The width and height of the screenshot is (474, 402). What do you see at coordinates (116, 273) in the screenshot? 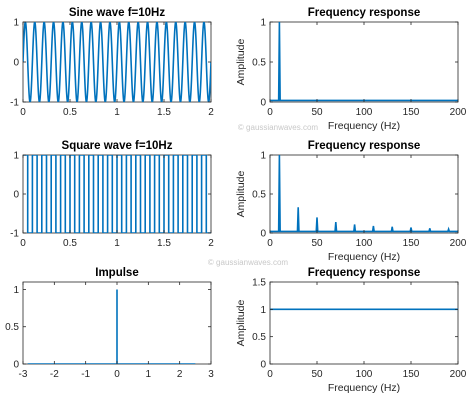
I see `chart-title: Impulse` at bounding box center [116, 273].